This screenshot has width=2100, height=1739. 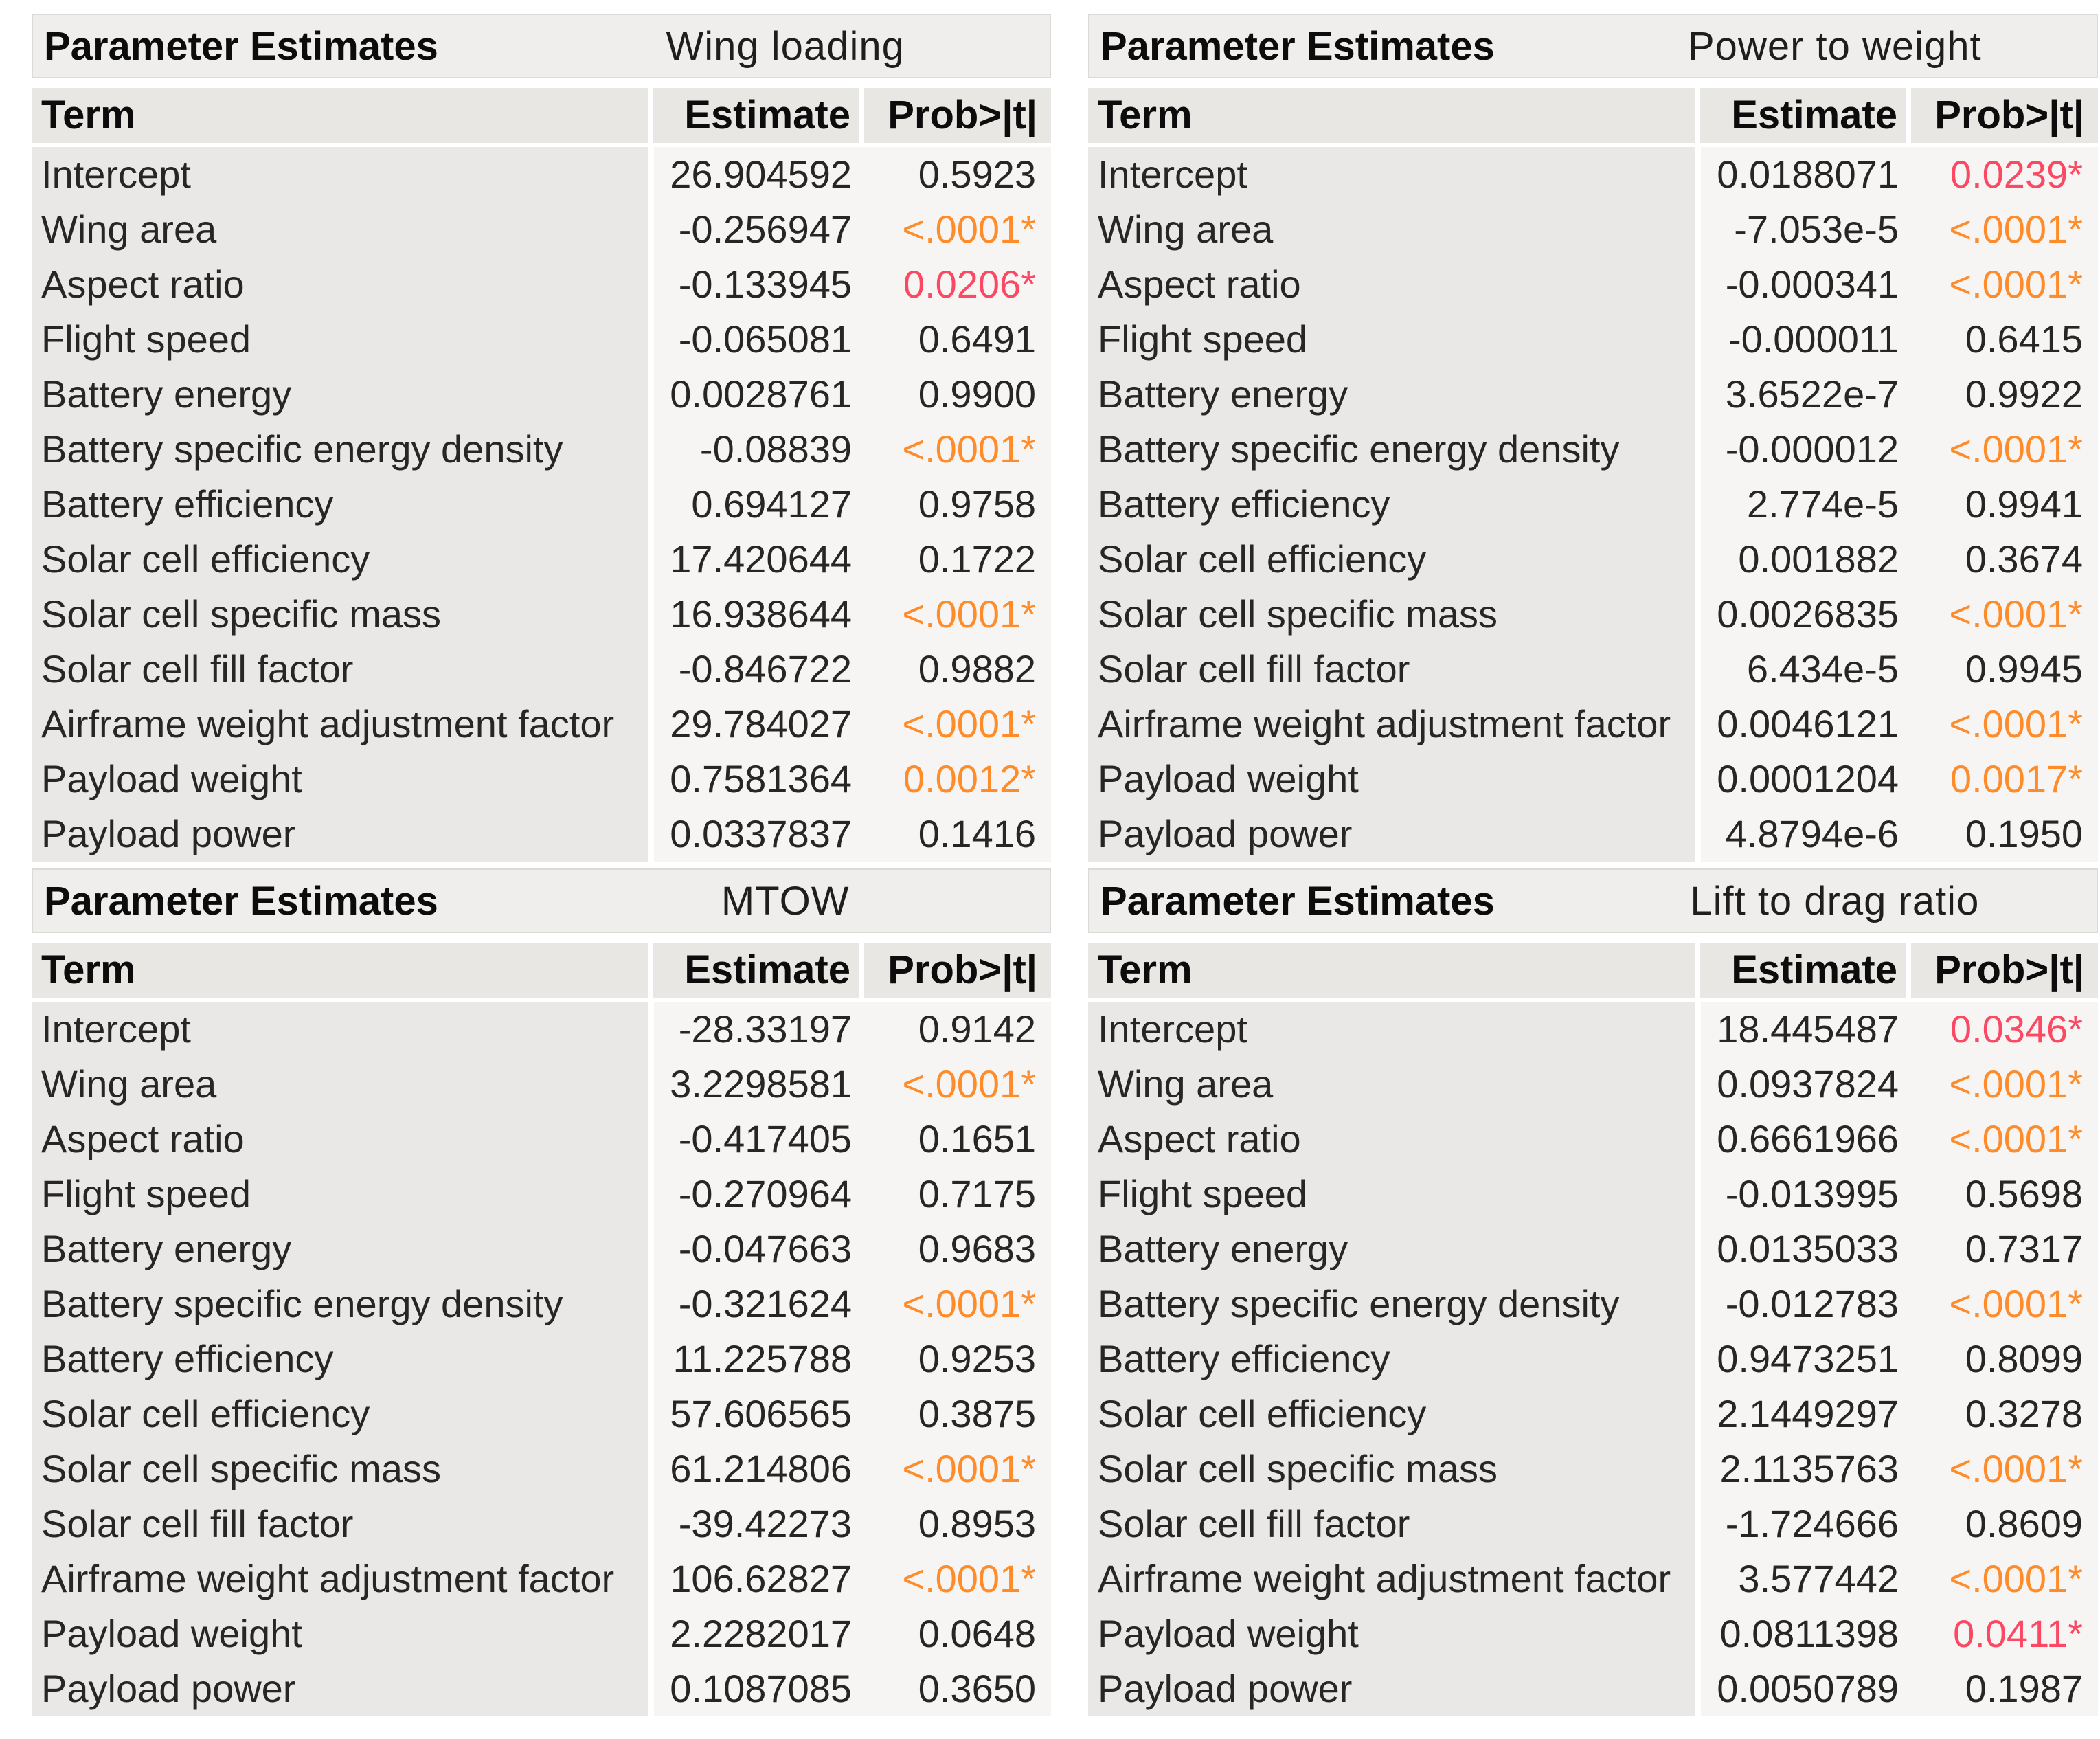 I want to click on table-row: Intercept 0.0188071 0.0239*, so click(x=1593, y=174).